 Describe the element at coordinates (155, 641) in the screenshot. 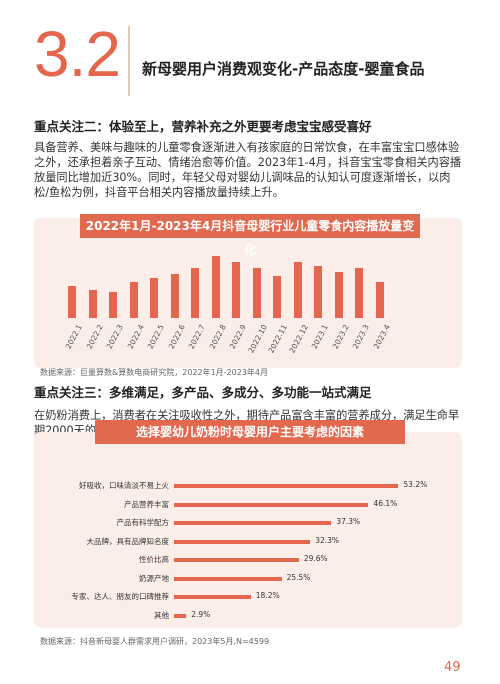

I see `chart2-source: 数据来源：抖音新母婴人群需求用户调研，2023年5月,N=4599` at that location.